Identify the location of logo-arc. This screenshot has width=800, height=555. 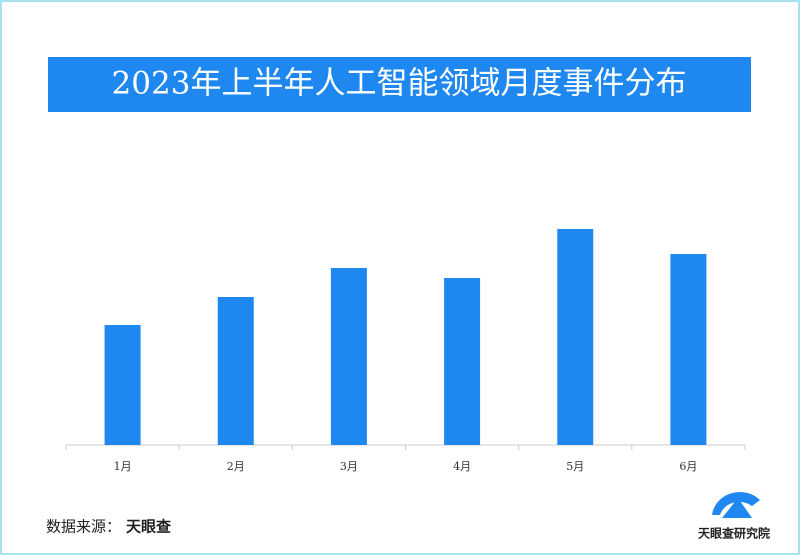
(736, 503).